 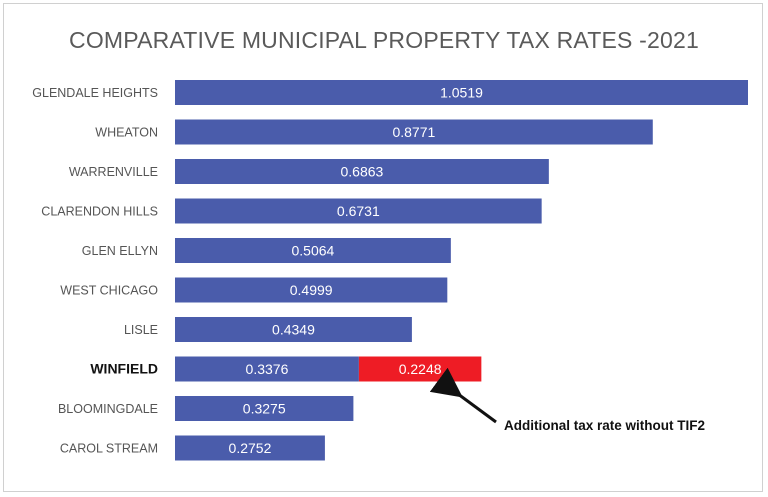 I want to click on bar-bloomingdale, so click(x=264, y=408).